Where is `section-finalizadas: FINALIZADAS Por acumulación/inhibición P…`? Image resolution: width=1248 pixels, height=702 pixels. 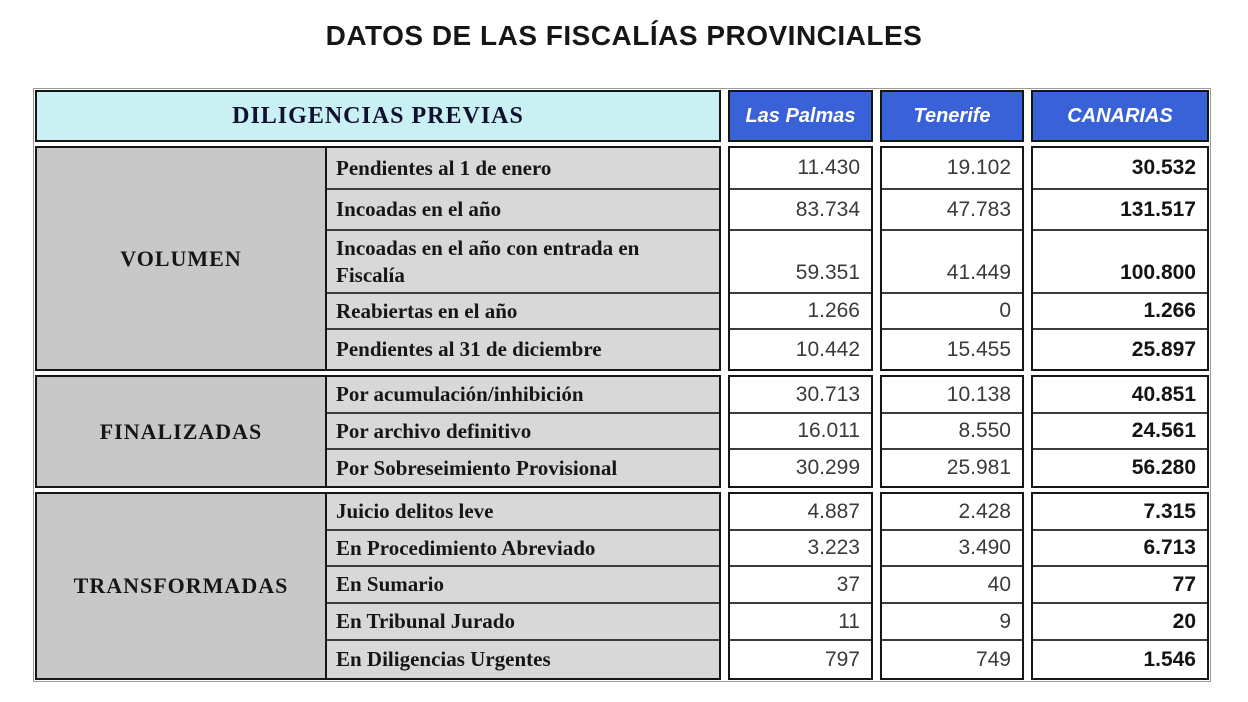
section-finalizadas: FINALIZADAS Por acumulación/inhibición P… is located at coordinates (378, 431).